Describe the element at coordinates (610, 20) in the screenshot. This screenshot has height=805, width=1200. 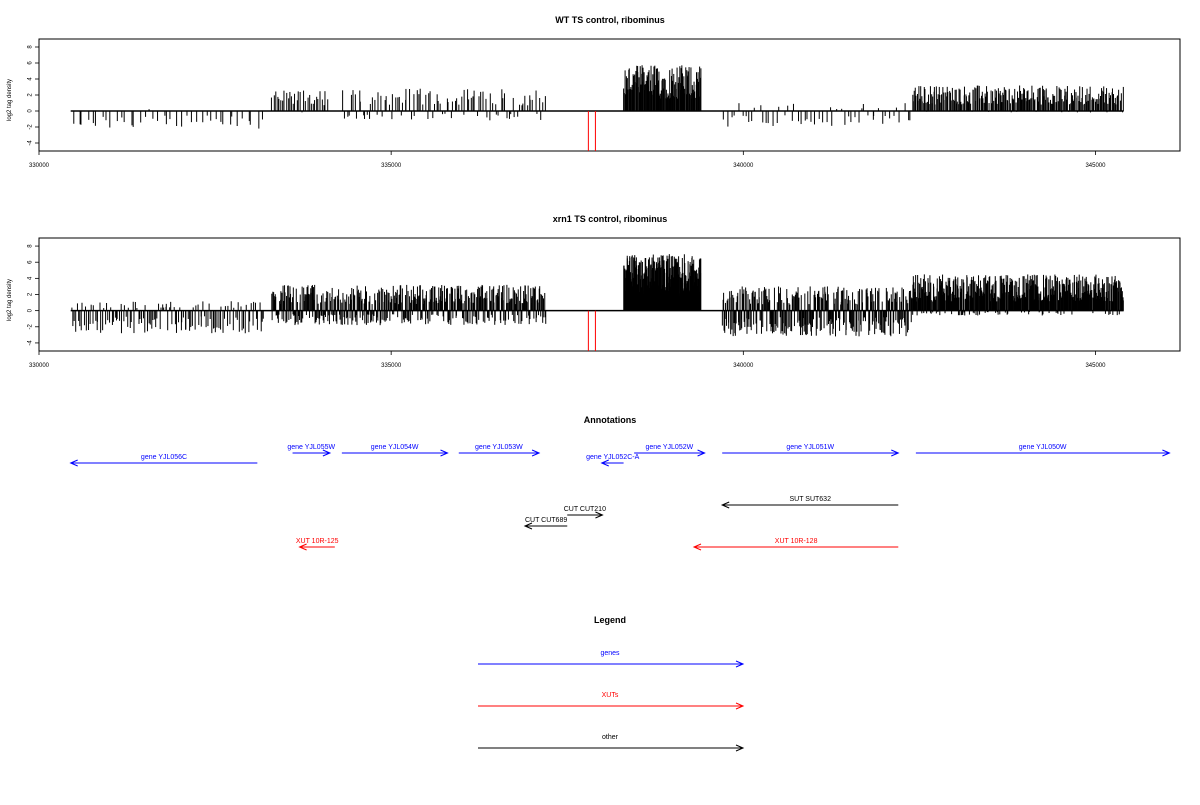
I see `panel-title: WT TS control, ribominus` at that location.